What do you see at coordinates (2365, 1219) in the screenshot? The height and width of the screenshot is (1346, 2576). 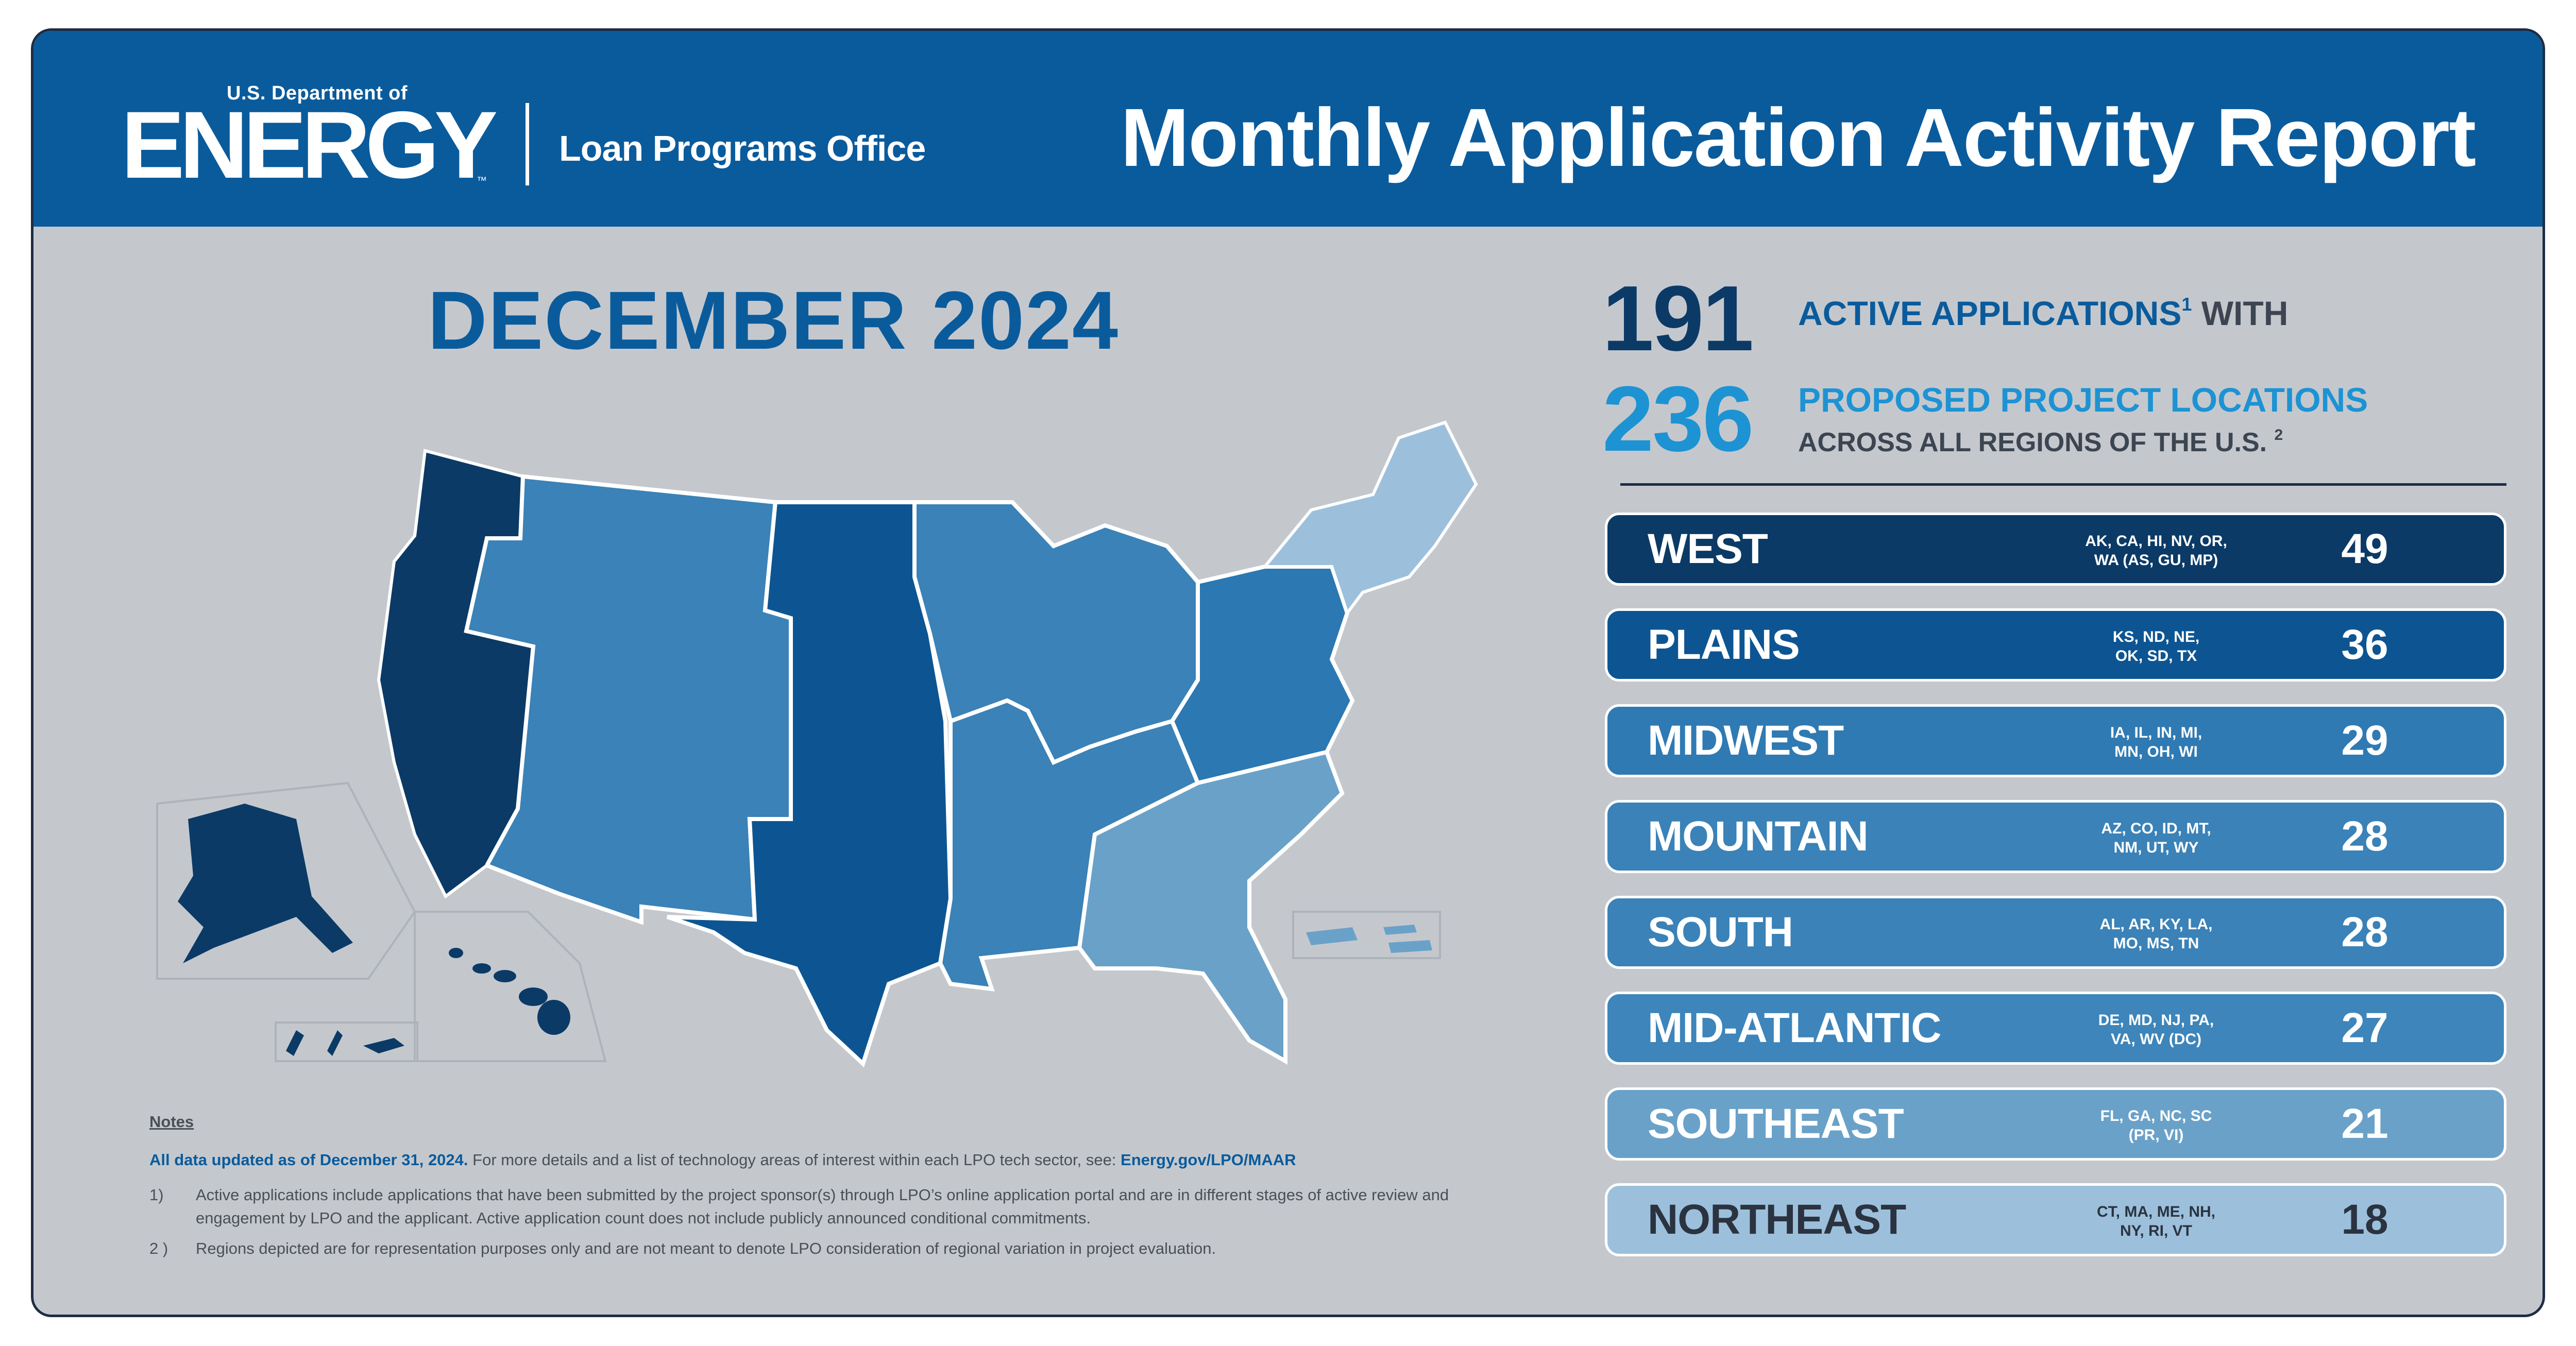 I see `region-count: 18` at bounding box center [2365, 1219].